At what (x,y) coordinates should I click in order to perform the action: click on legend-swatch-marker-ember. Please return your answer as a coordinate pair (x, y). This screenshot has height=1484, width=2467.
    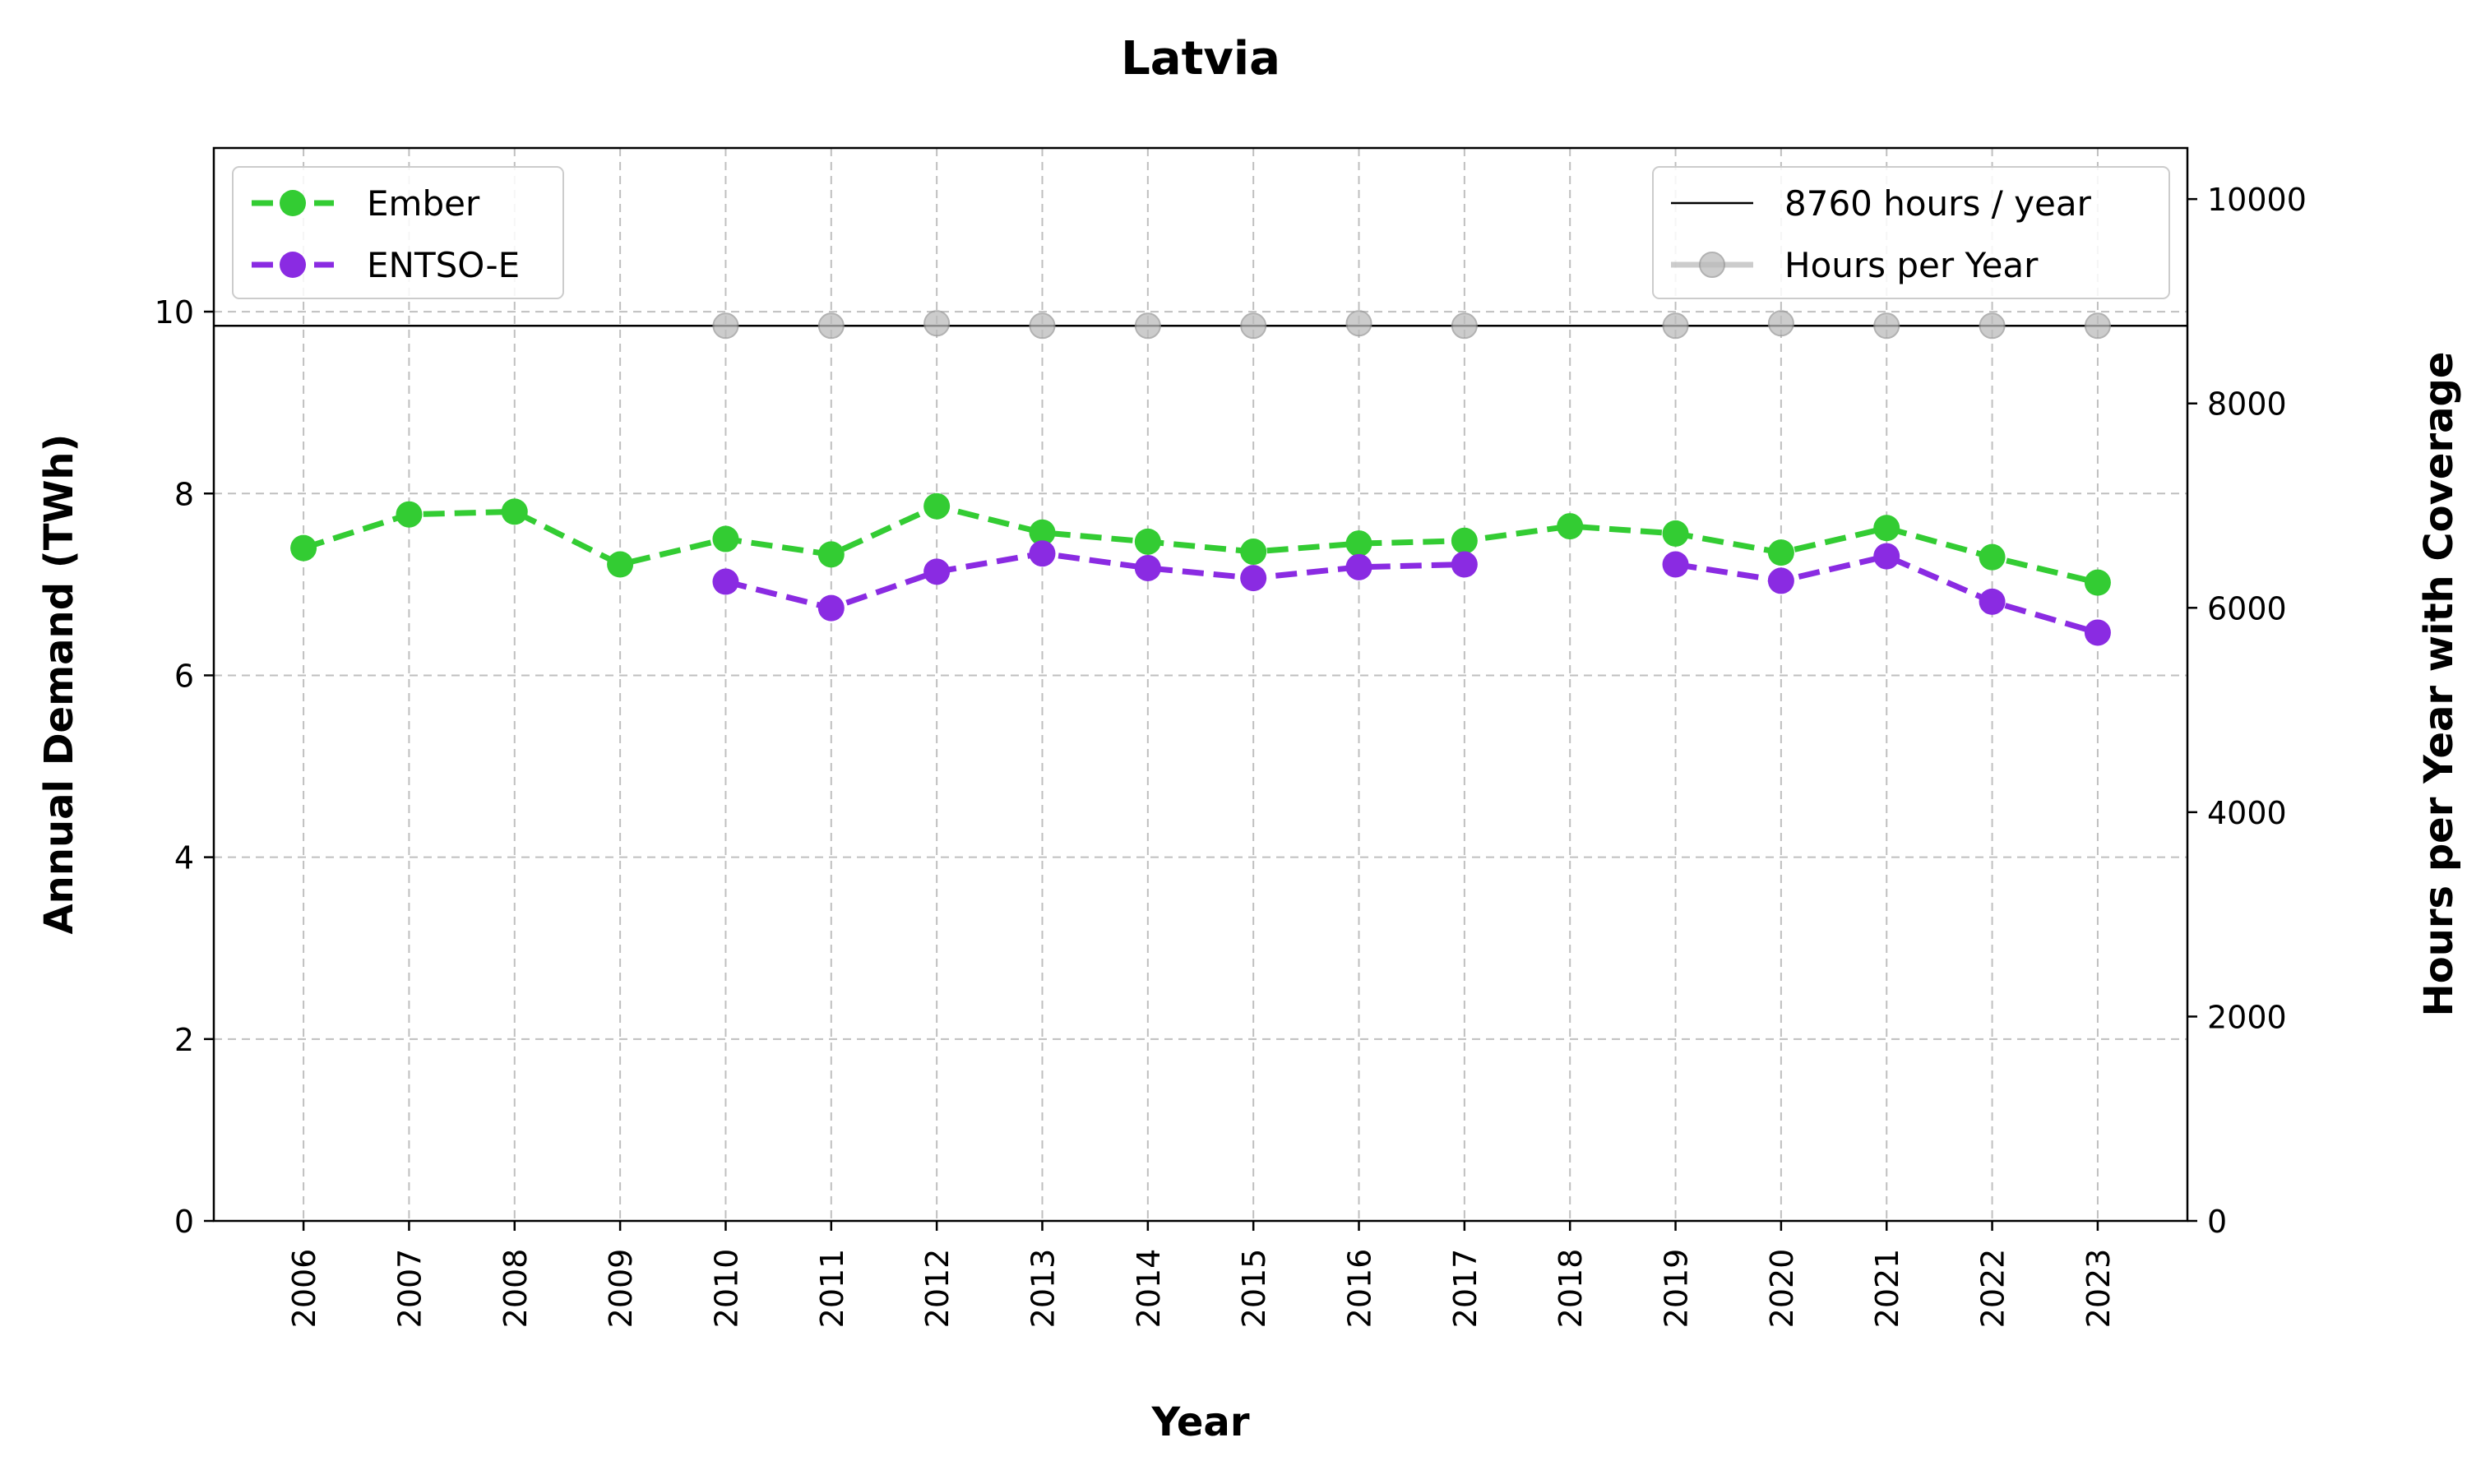
    Looking at the image, I should click on (293, 203).